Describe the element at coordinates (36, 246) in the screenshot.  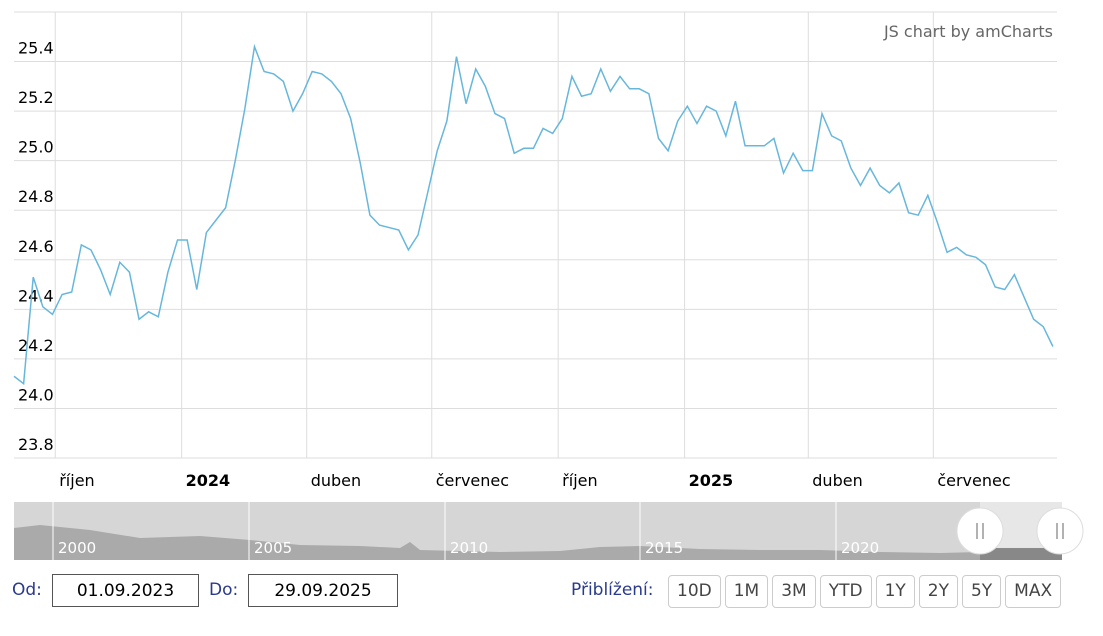
I see `y-tick-label: 24.6` at that location.